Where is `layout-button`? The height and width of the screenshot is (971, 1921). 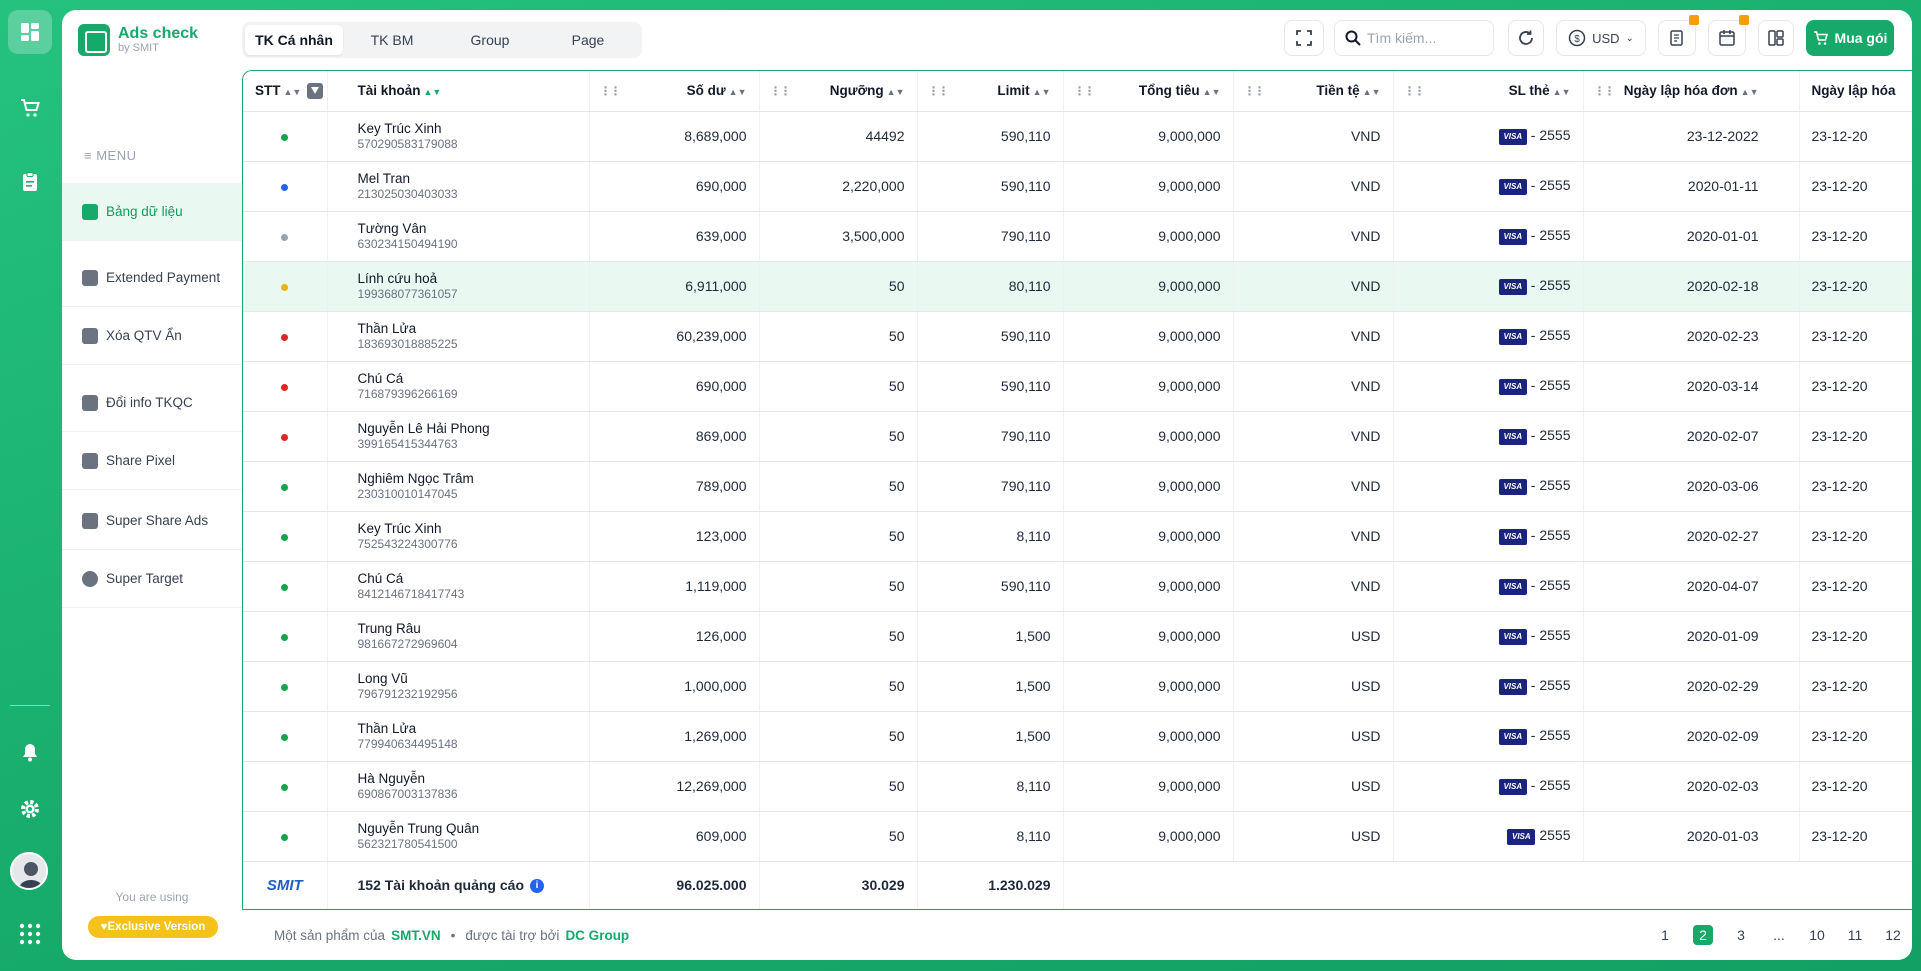 layout-button is located at coordinates (1776, 38).